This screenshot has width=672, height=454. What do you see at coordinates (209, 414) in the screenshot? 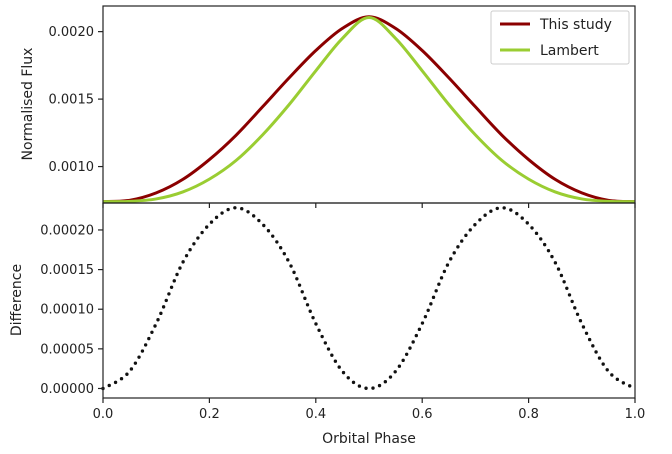
I see `bottom-x-tick-label: 0.2` at bounding box center [209, 414].